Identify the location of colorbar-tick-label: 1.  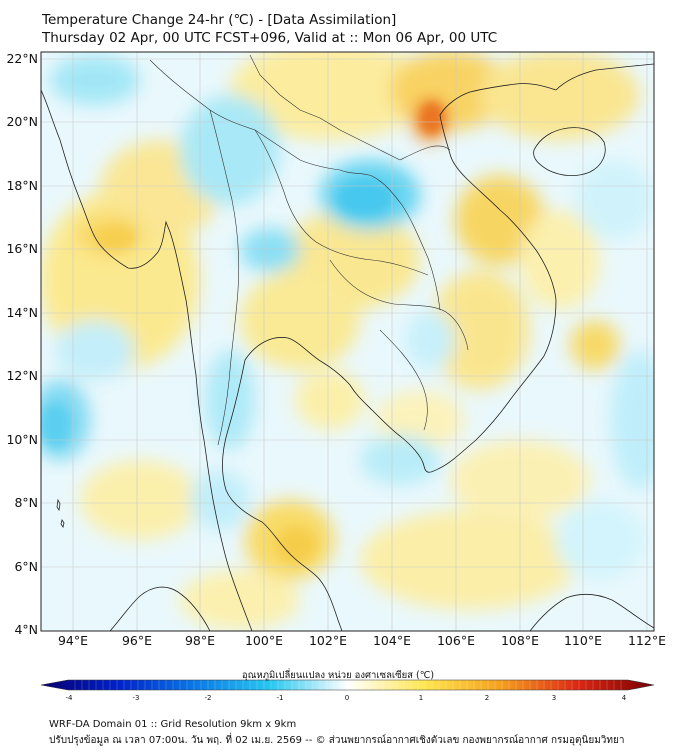
(421, 698).